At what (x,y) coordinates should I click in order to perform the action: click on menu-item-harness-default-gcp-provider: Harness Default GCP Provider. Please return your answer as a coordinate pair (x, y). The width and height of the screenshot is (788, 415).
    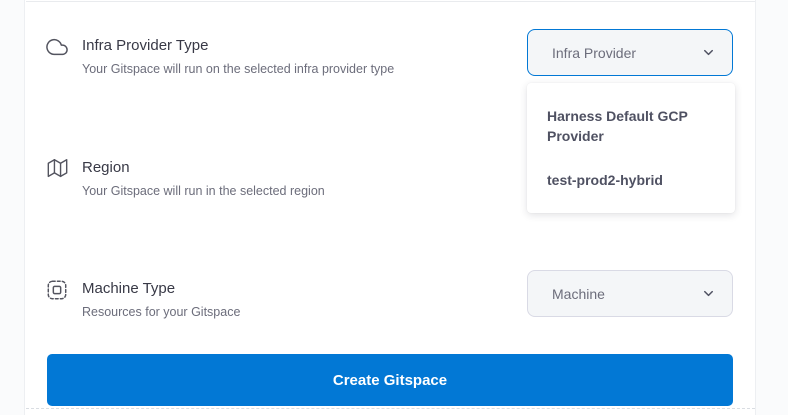
    Looking at the image, I should click on (617, 126).